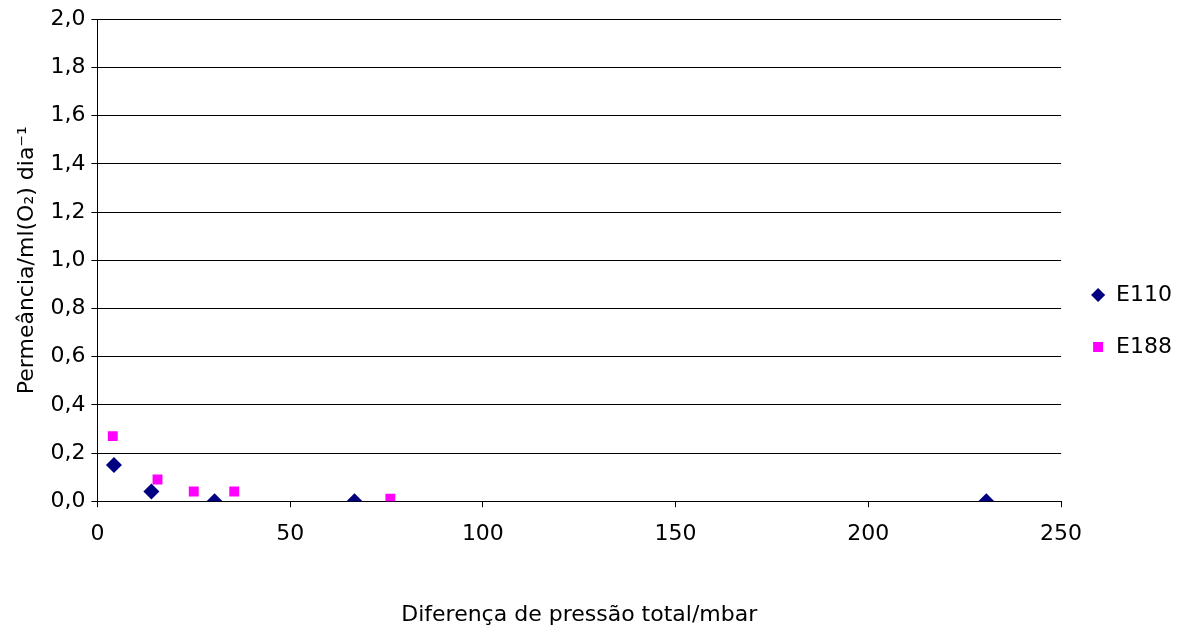 The width and height of the screenshot is (1192, 642). What do you see at coordinates (1061, 533) in the screenshot?
I see `x-tick-label: 250` at bounding box center [1061, 533].